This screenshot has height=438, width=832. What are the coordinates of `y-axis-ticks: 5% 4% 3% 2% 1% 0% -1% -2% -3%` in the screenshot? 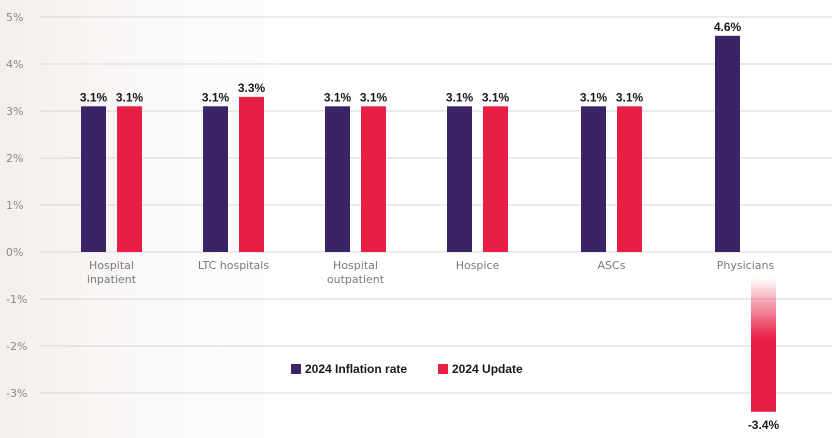 It's located at (16, 205).